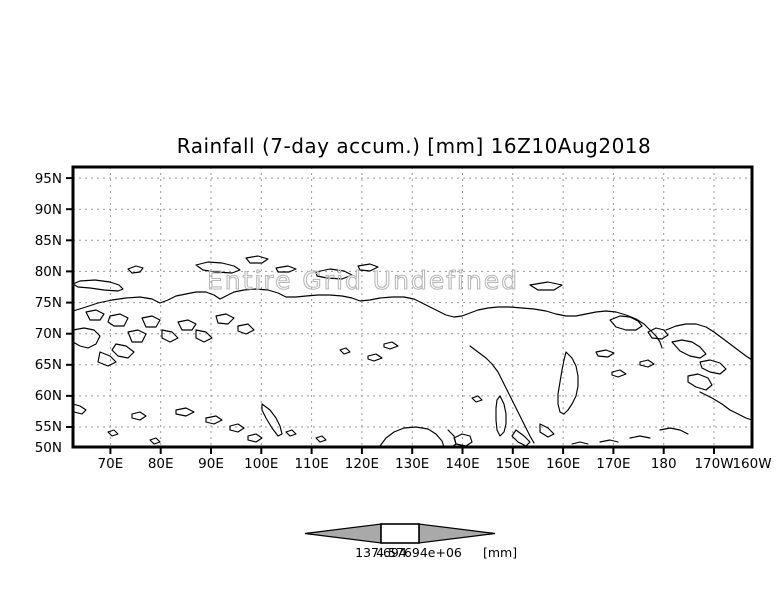 The image size is (784, 612). What do you see at coordinates (111, 464) in the screenshot?
I see `x-tick-label: 70E` at bounding box center [111, 464].